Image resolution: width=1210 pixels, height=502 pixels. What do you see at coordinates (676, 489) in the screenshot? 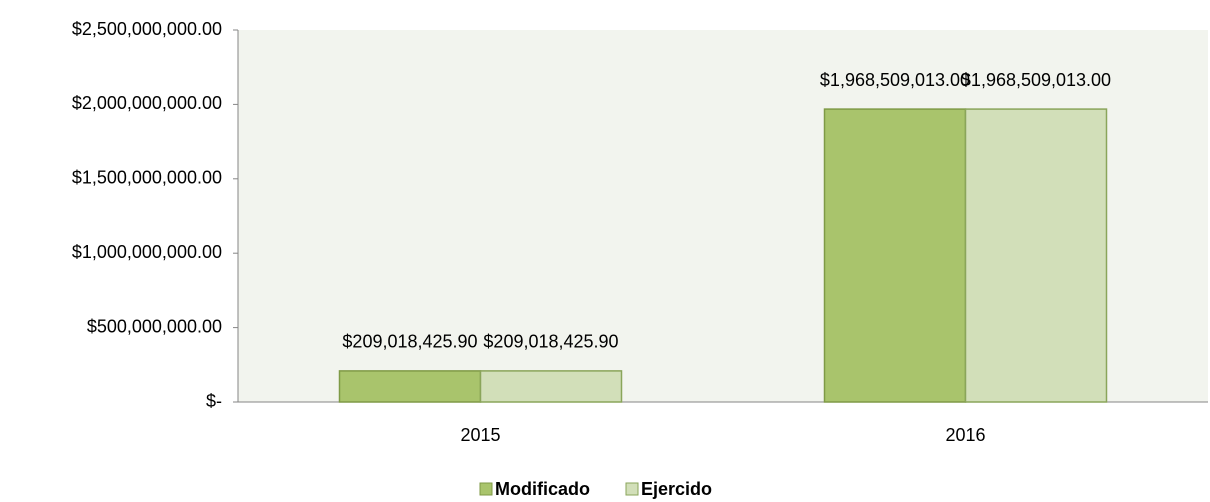
I see `legend-label: Ejercido` at bounding box center [676, 489].